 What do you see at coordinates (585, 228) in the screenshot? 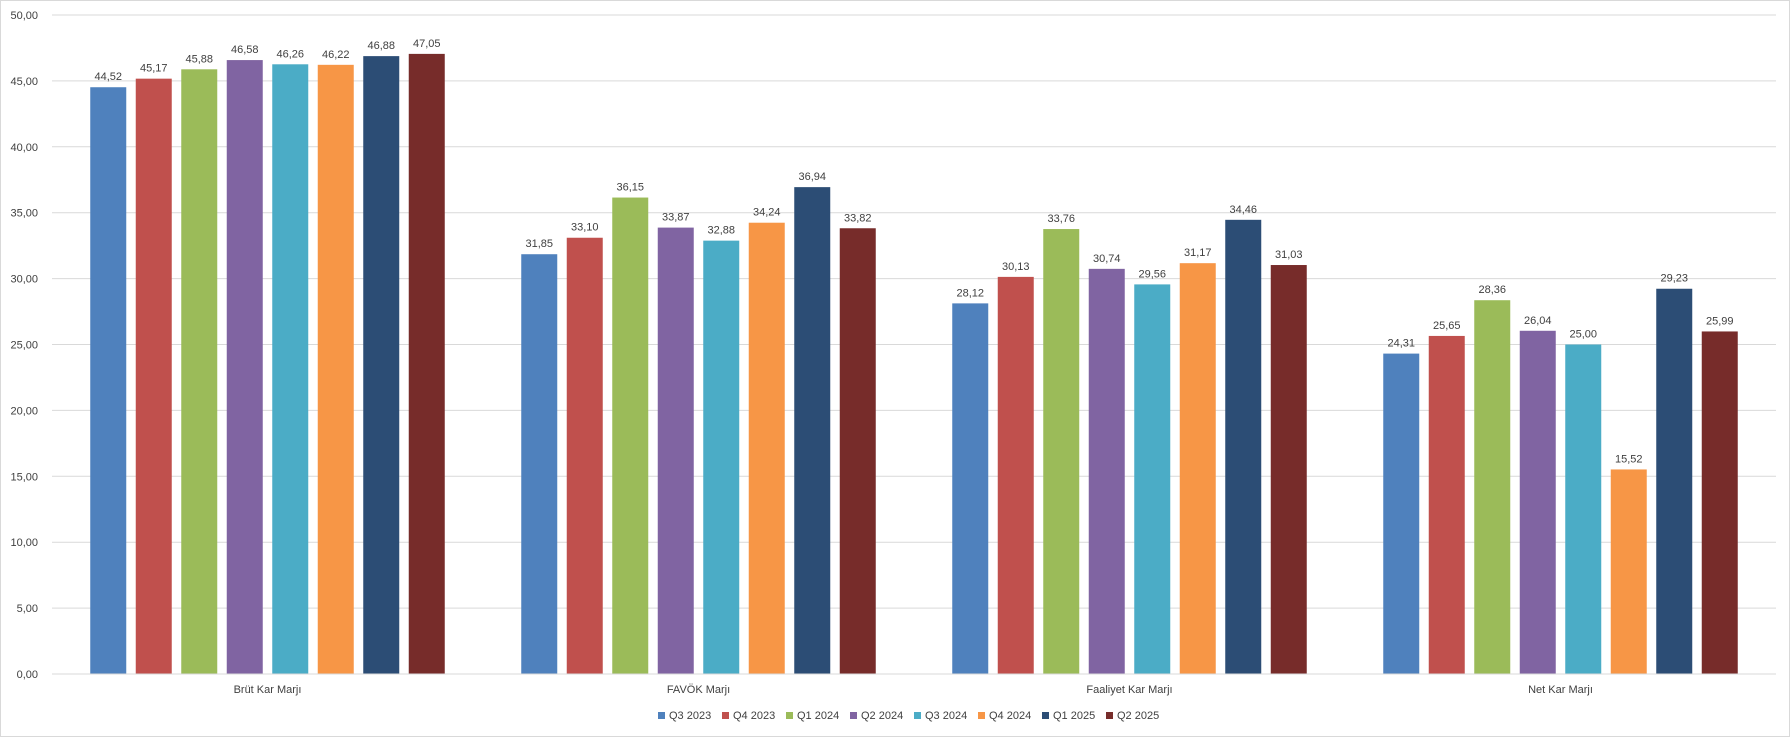
I see `data-label: 33,10` at bounding box center [585, 228].